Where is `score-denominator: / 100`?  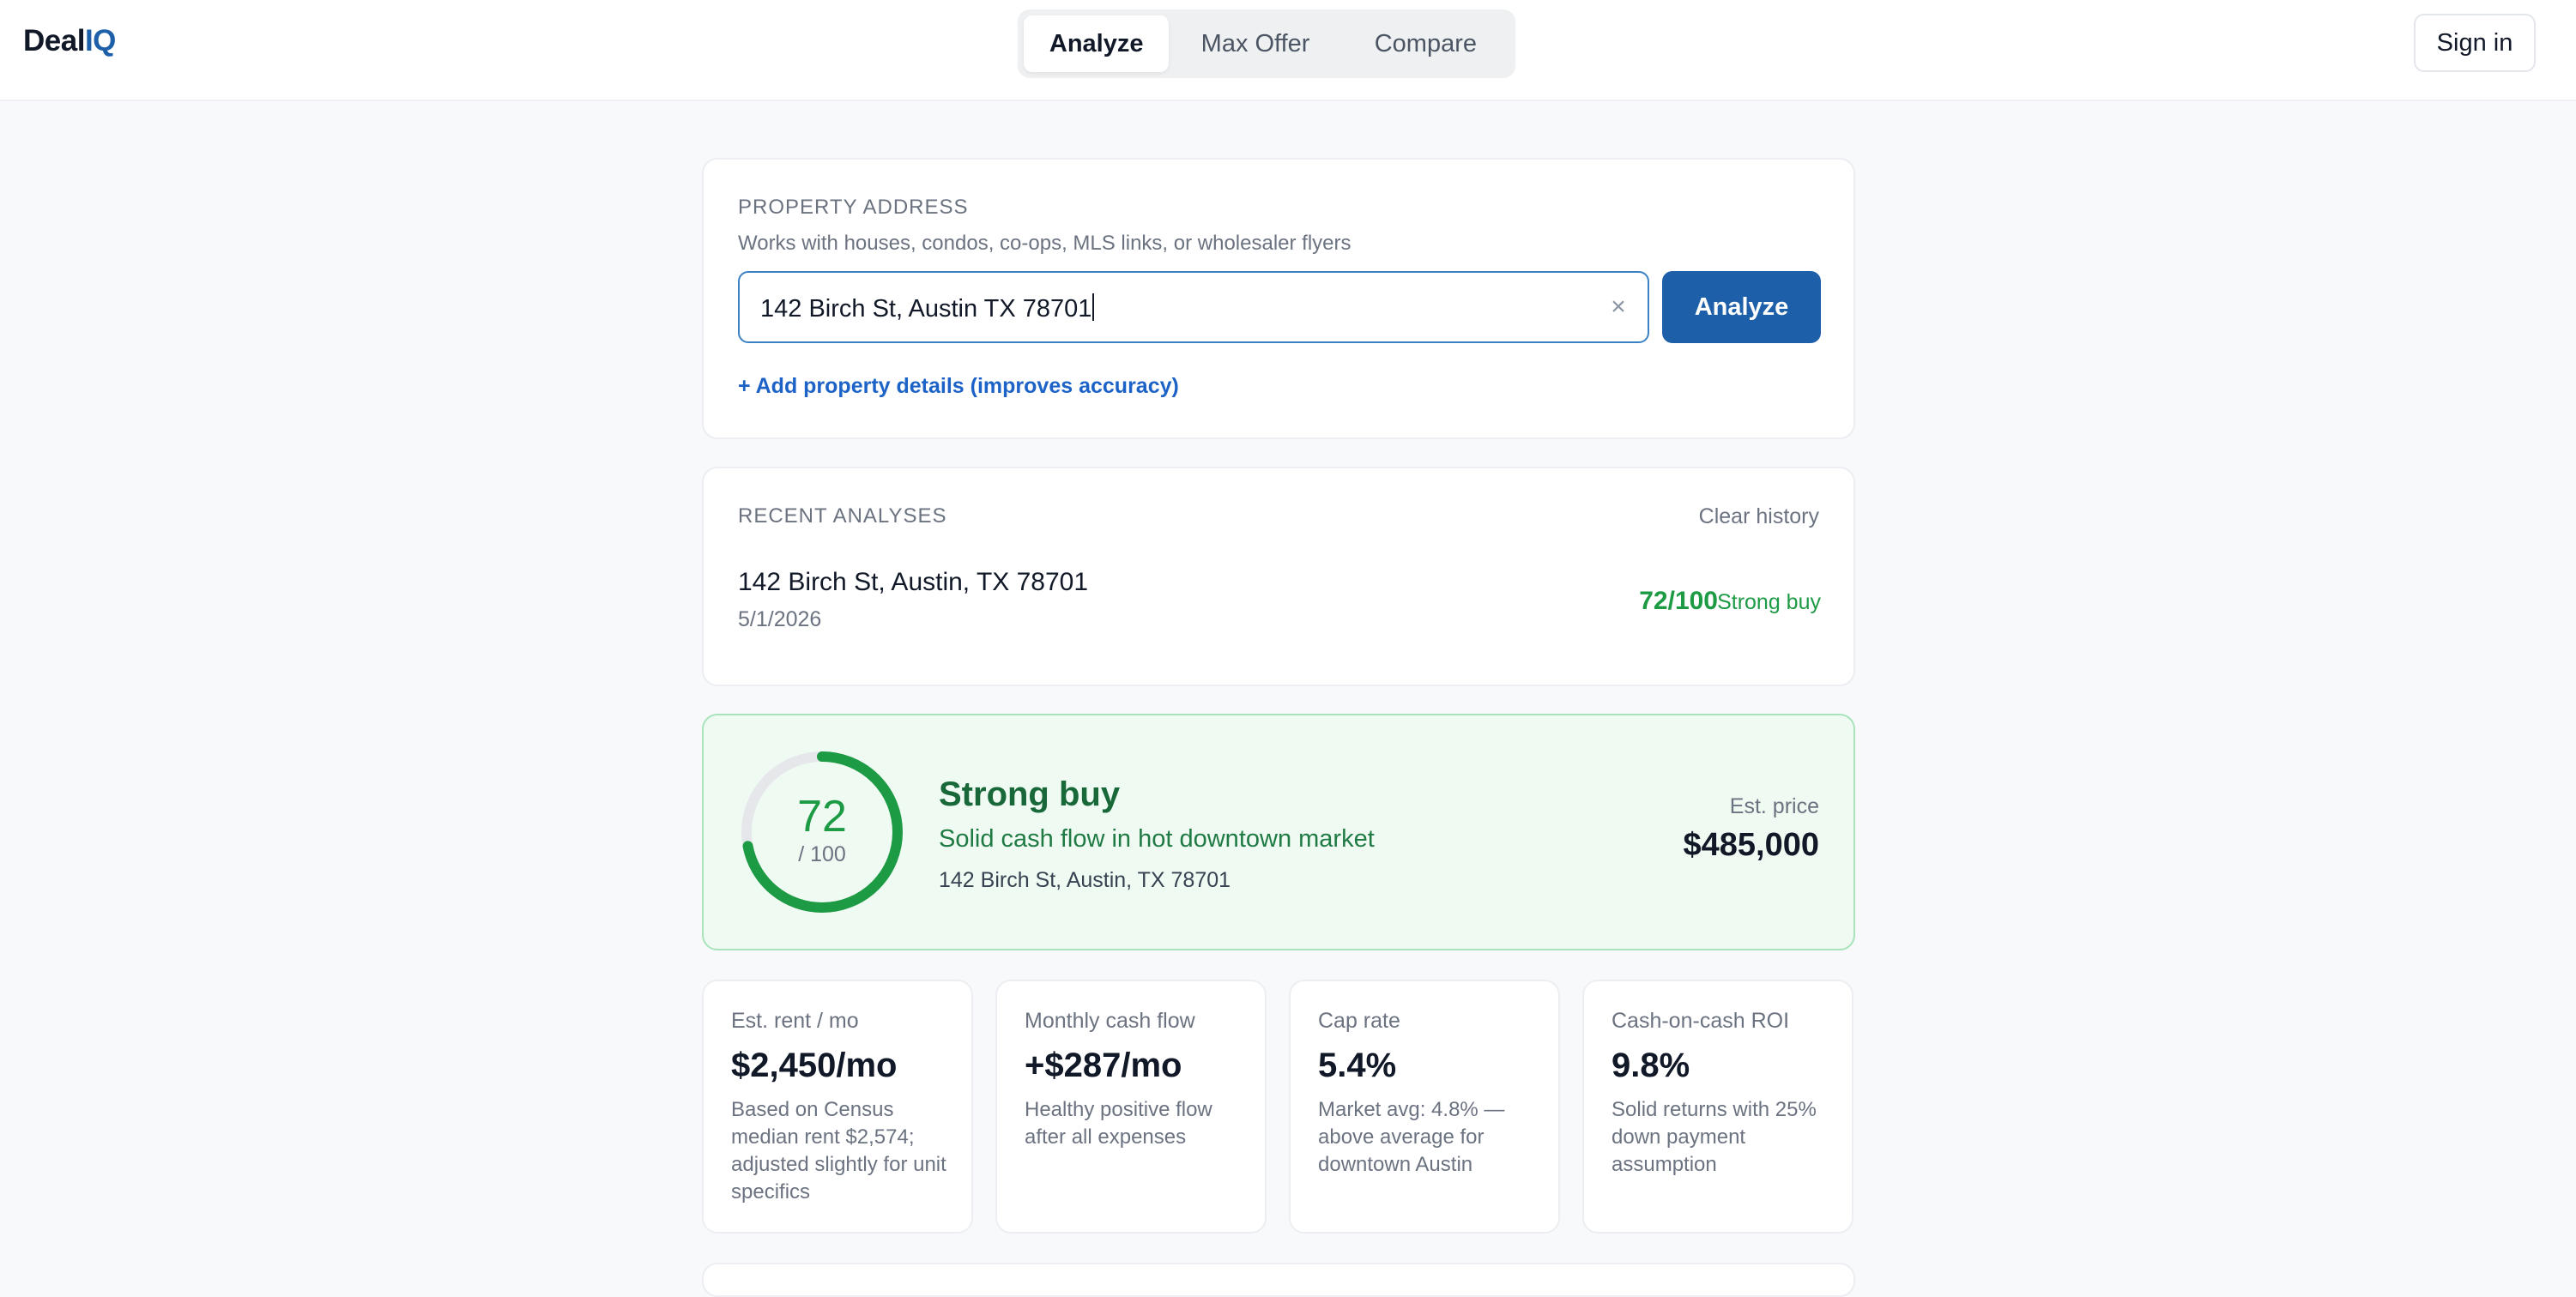
score-denominator: / 100 is located at coordinates (822, 854).